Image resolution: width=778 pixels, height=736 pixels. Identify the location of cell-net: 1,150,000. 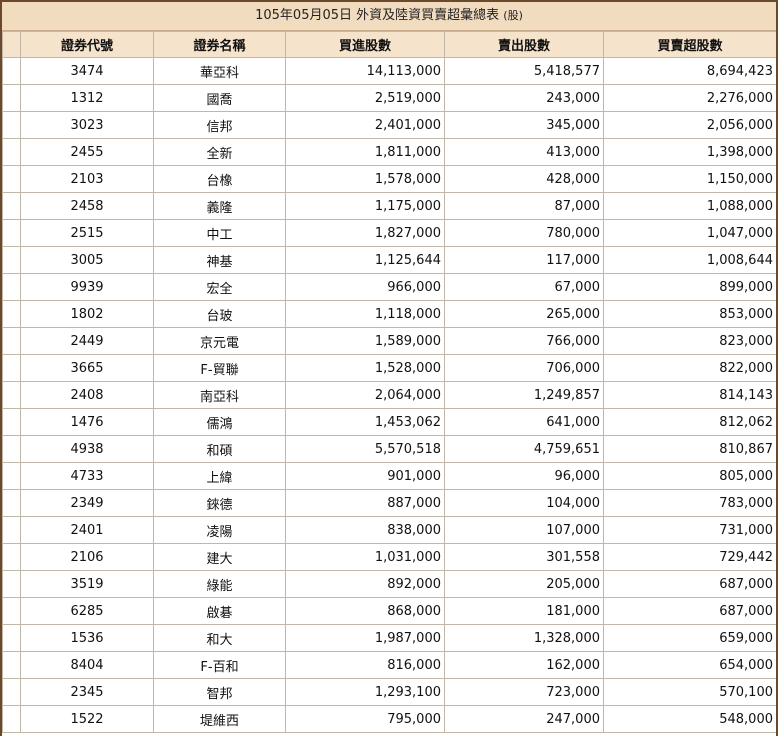
(689, 179).